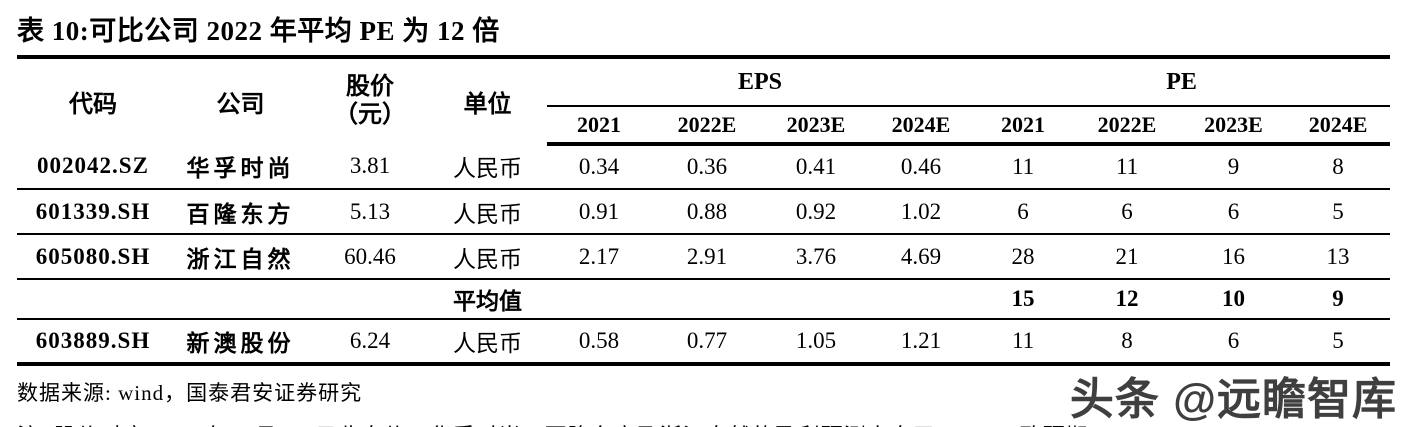 The width and height of the screenshot is (1407, 427). What do you see at coordinates (1023, 298) in the screenshot?
I see `pe-average-cell: 15` at bounding box center [1023, 298].